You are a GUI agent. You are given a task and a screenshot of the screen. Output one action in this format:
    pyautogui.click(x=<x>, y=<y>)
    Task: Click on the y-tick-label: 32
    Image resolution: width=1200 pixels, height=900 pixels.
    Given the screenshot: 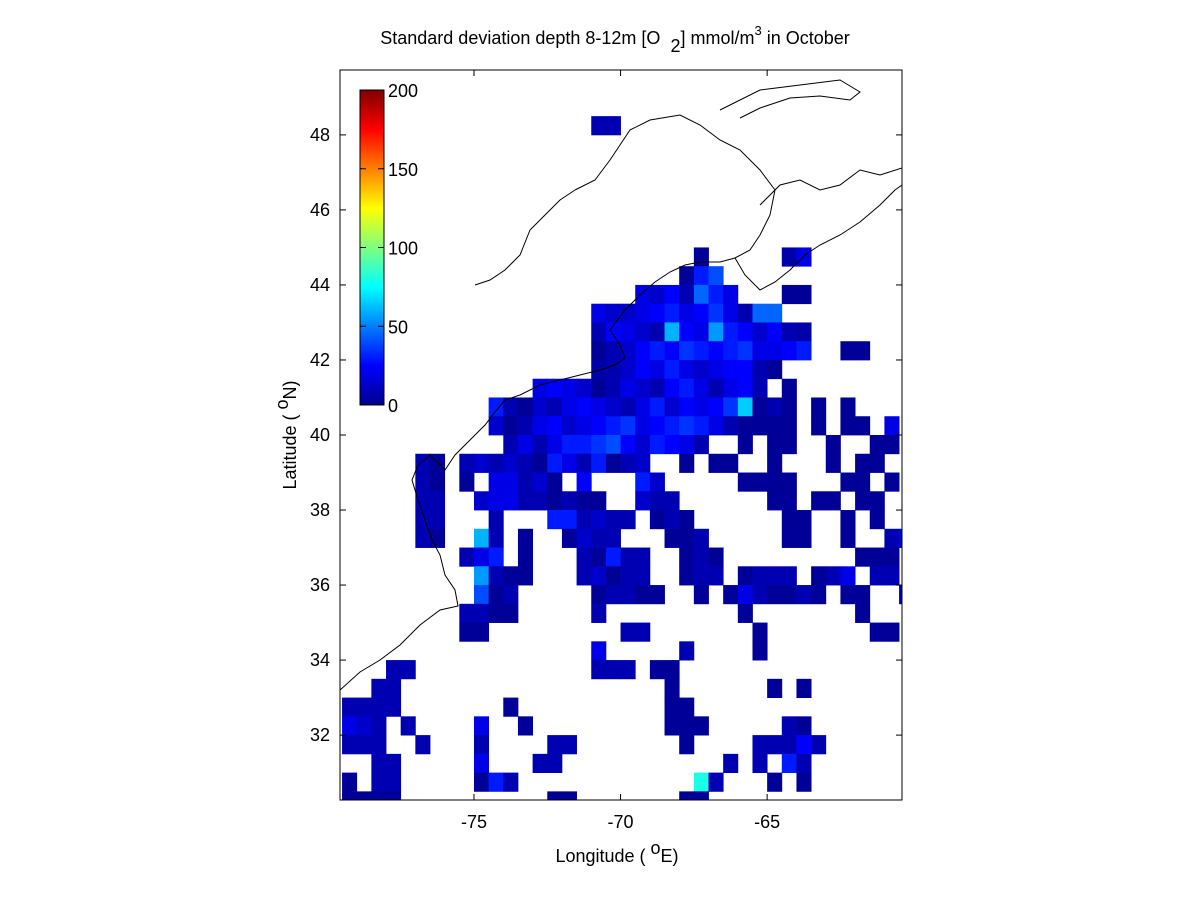 What is the action you would take?
    pyautogui.click(x=320, y=735)
    